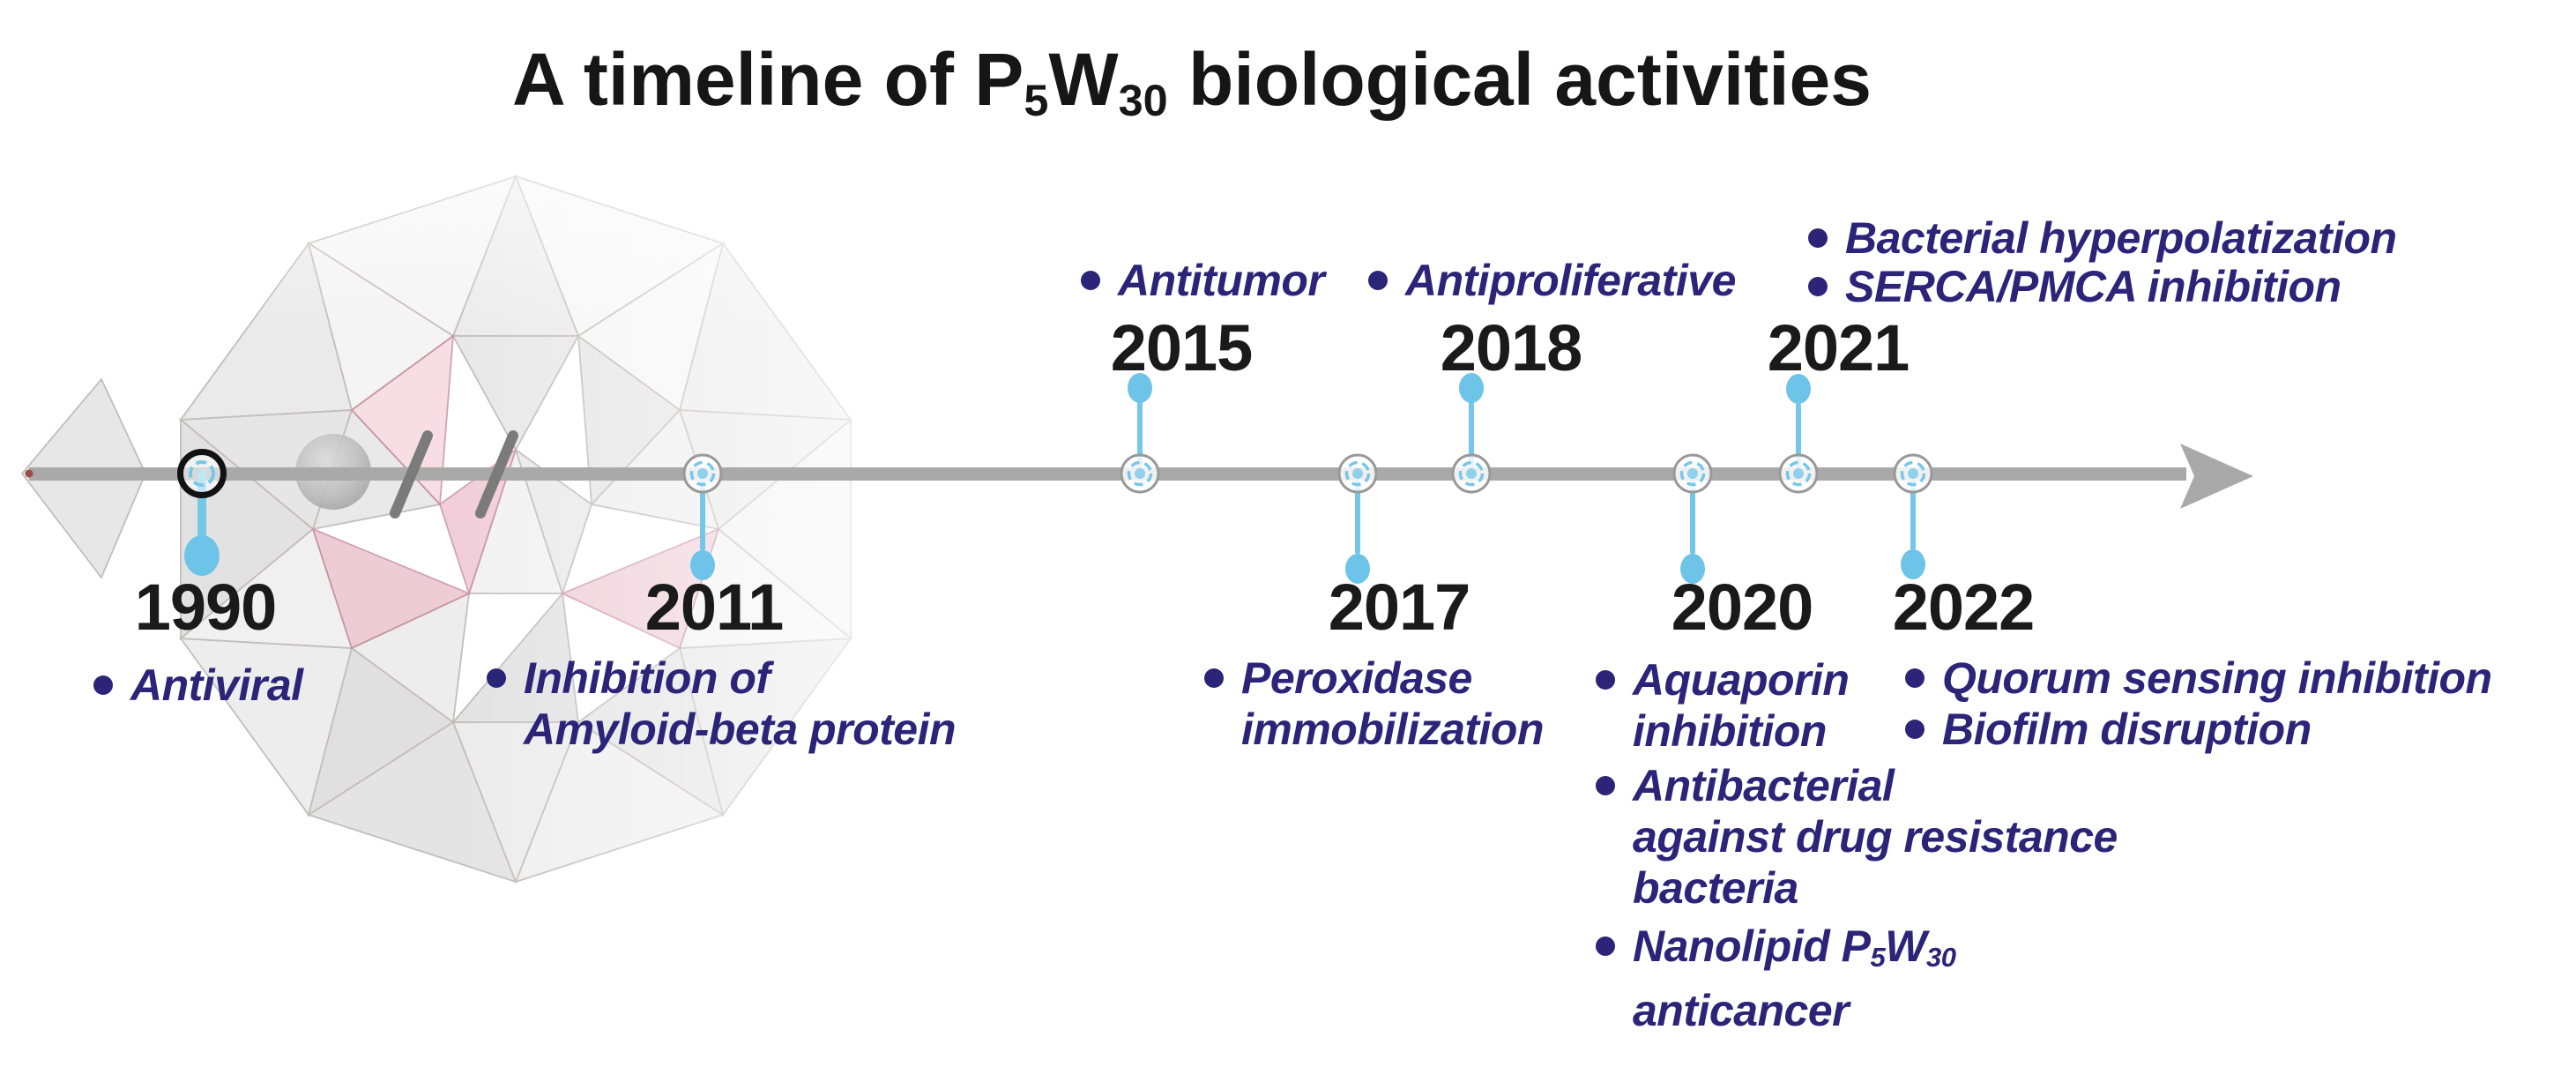  I want to click on bullet-subscript: 30, so click(1941, 958).